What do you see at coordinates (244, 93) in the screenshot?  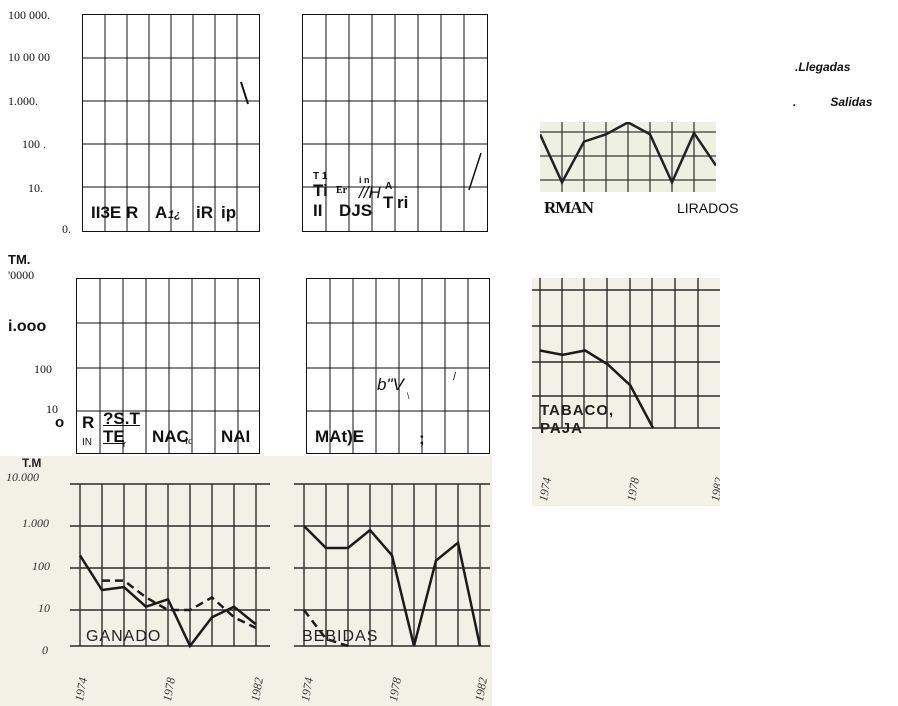 I see `chart-1-series-line` at bounding box center [244, 93].